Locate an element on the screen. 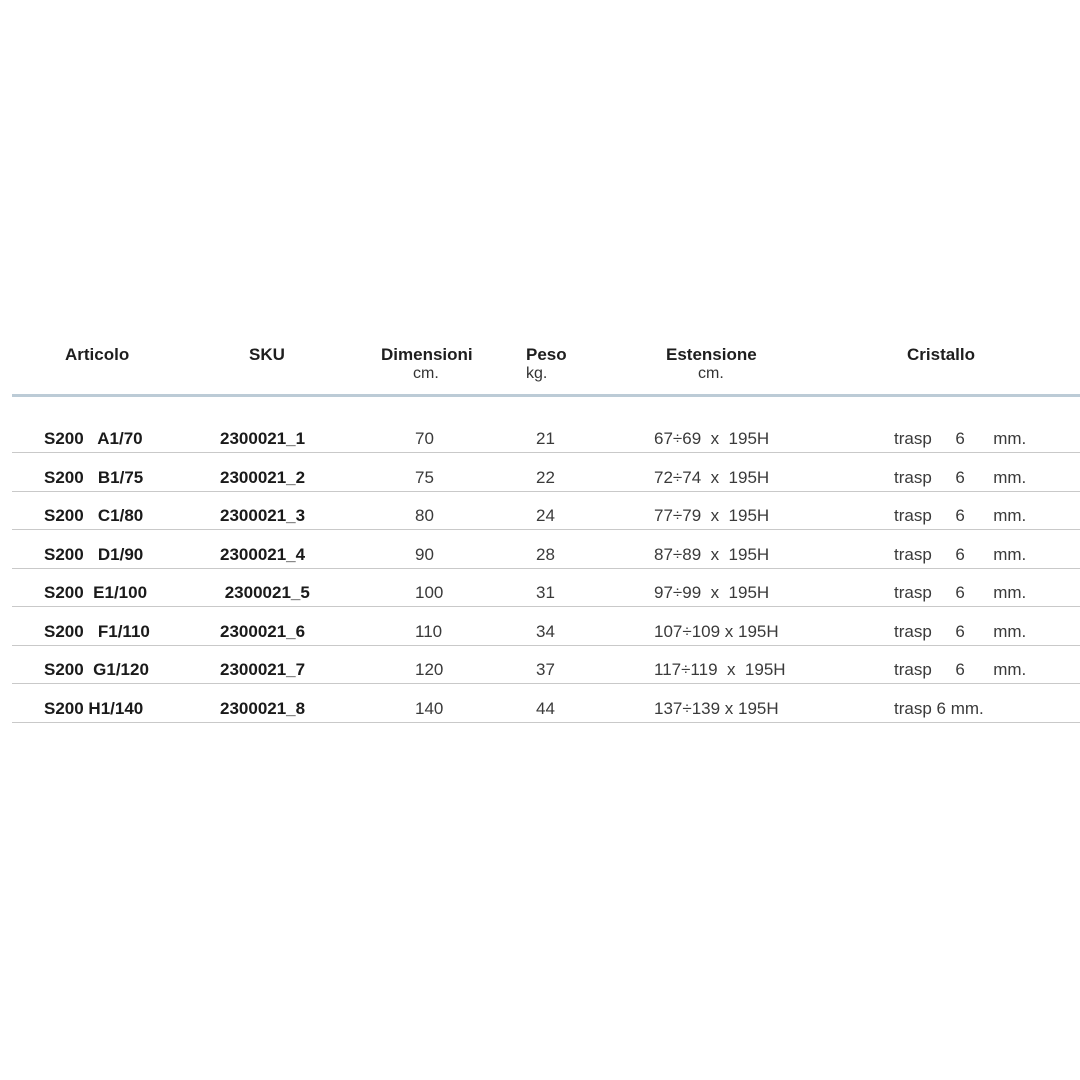 The image size is (1080, 1080). cell-peso: 24 is located at coordinates (545, 515).